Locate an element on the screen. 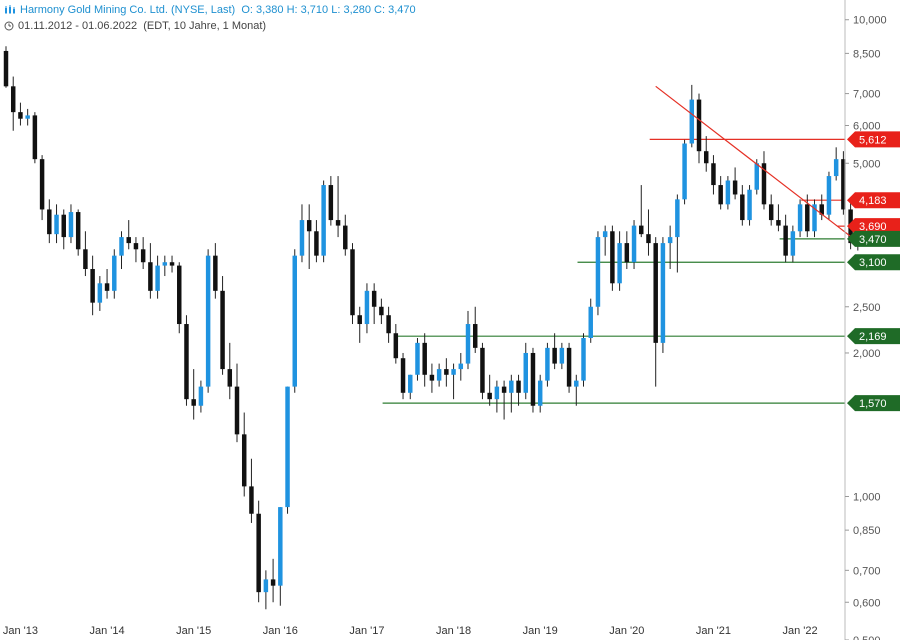  level-tag: 4,183 is located at coordinates (873, 200).